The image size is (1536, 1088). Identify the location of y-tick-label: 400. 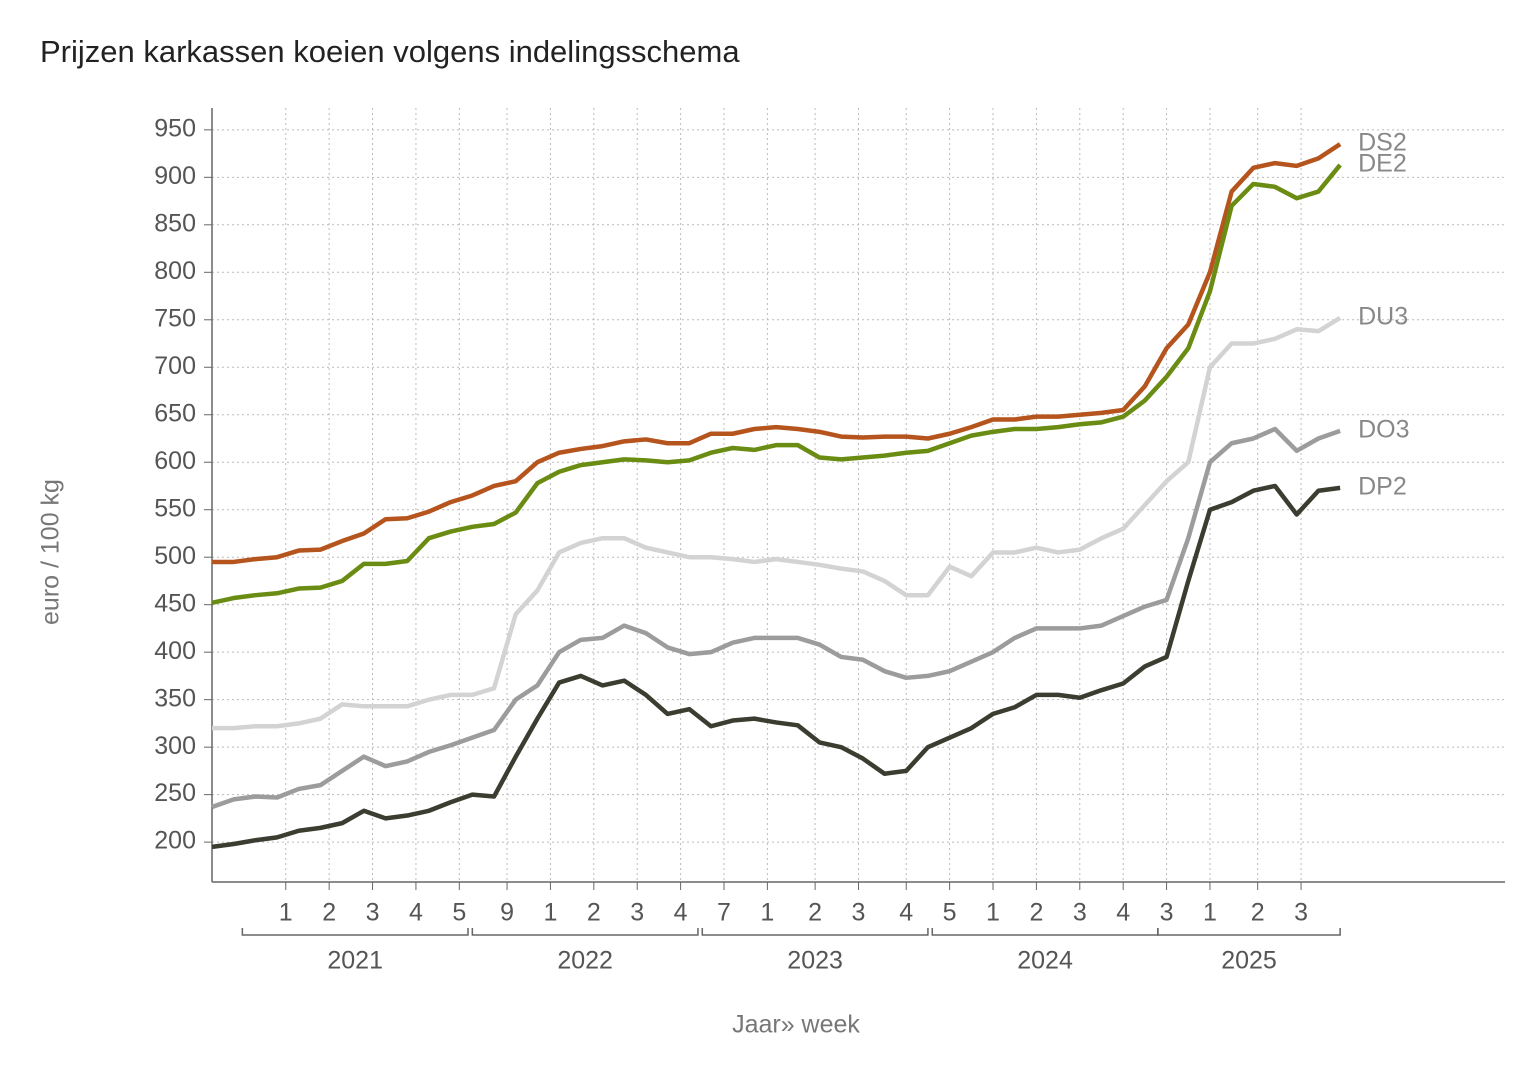
(175, 651).